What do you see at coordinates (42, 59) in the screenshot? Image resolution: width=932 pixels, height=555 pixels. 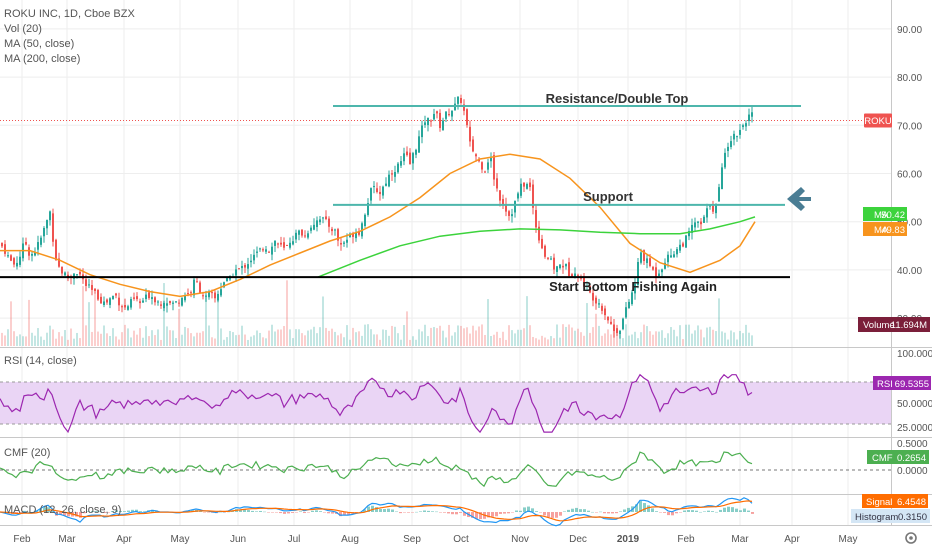 I see `indicator-ma200: MA (200, close)` at bounding box center [42, 59].